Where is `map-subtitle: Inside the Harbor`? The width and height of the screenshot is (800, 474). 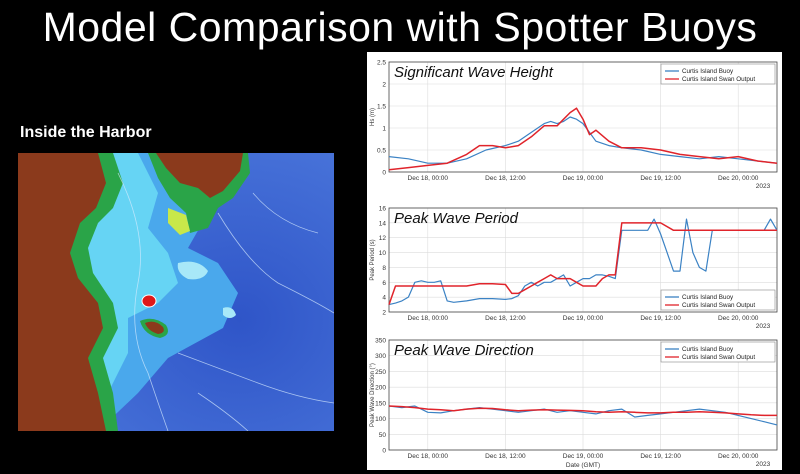
map-subtitle: Inside the Harbor is located at coordinates (86, 132).